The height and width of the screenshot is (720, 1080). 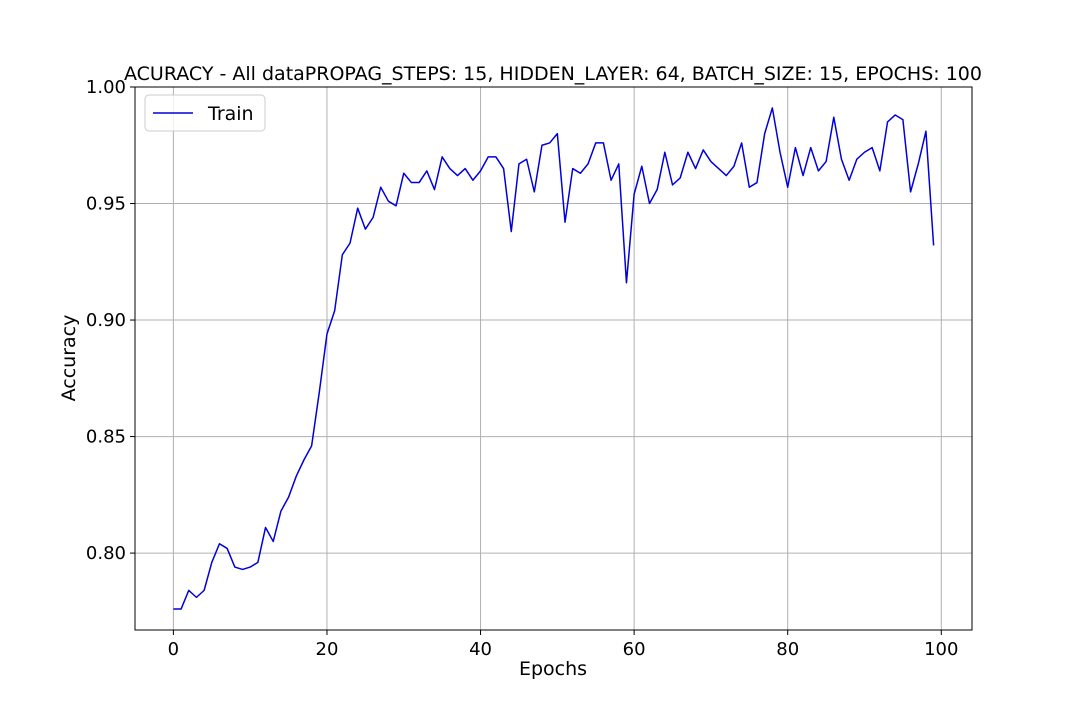 I want to click on legend-entry-train: Train, so click(x=230, y=114).